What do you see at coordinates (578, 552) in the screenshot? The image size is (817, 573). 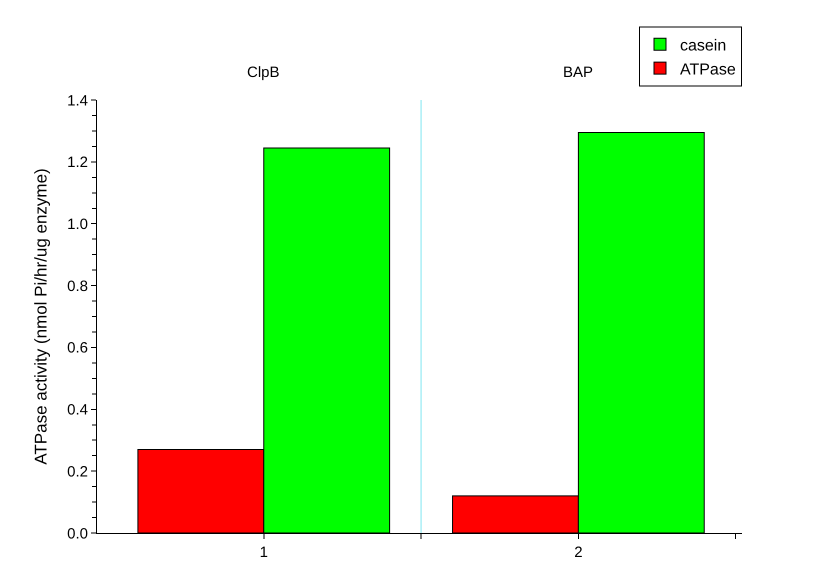 I see `x-tick-label: 2` at bounding box center [578, 552].